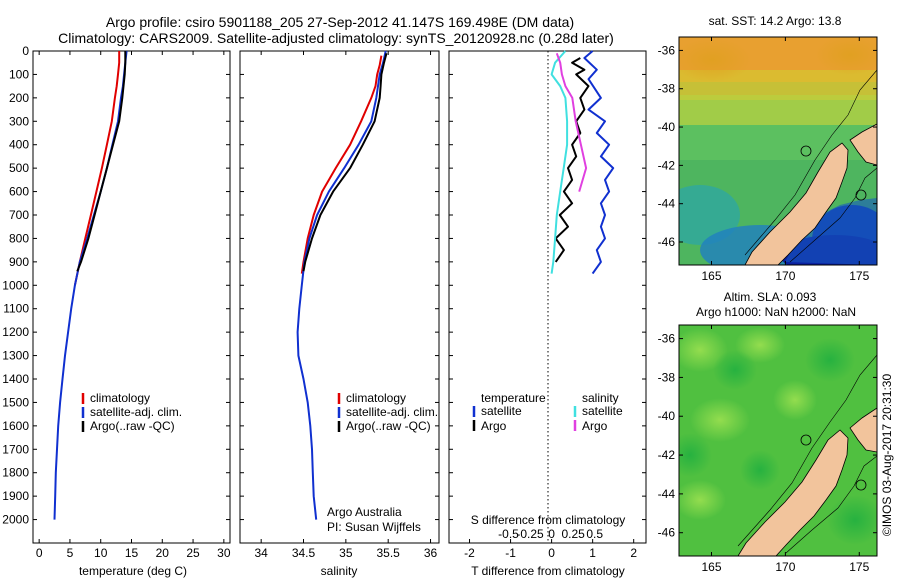 The height and width of the screenshot is (580, 900). I want to click on y-tick-label: 400, so click(19, 145).